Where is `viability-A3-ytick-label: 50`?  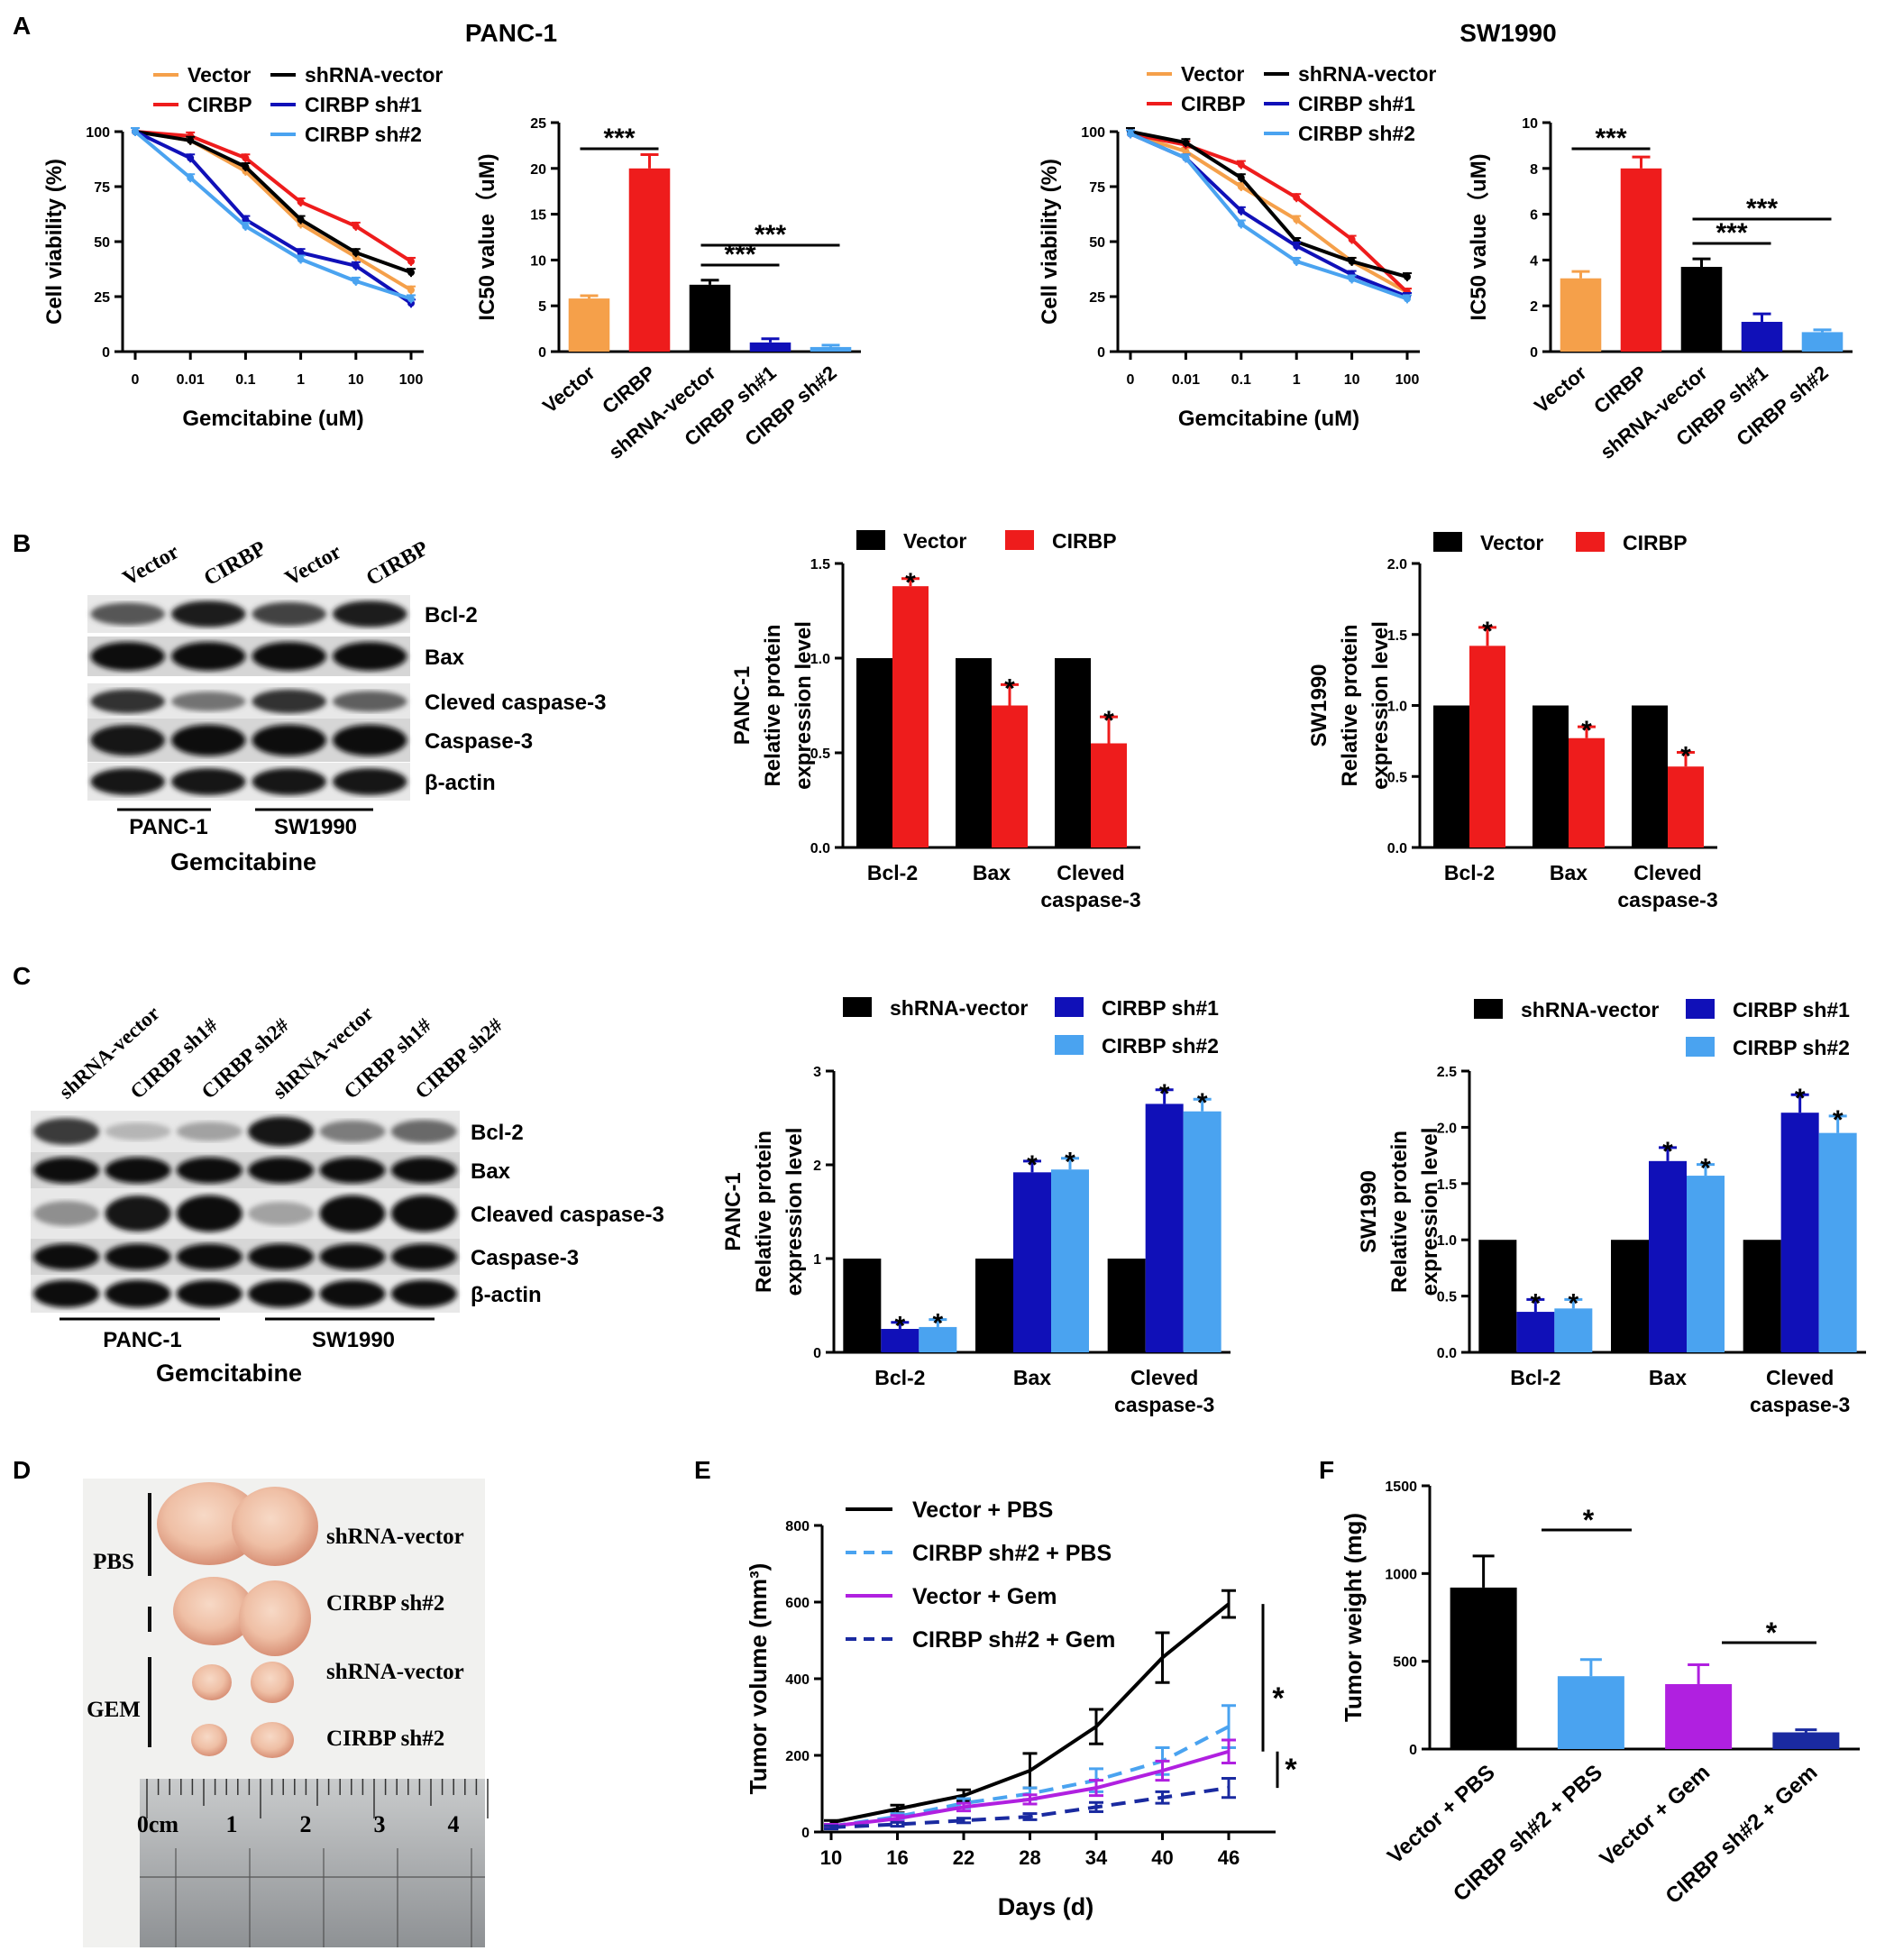
viability-A3-ytick-label: 50 is located at coordinates (1097, 243).